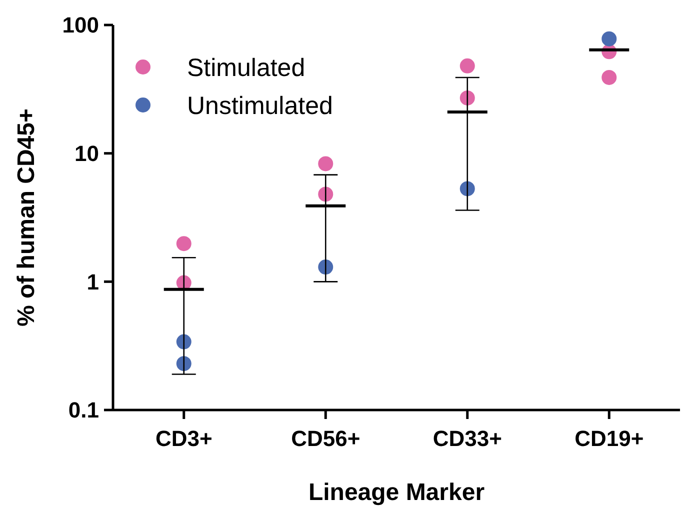 This screenshot has height=508, width=694. I want to click on legend-label: Stimulated, so click(246, 68).